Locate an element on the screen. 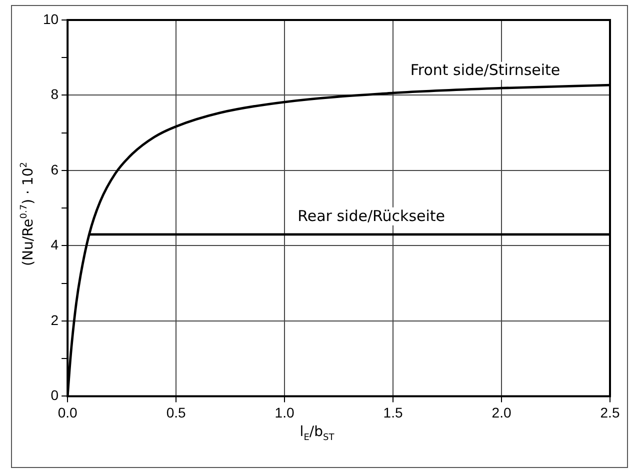 The width and height of the screenshot is (634, 475). y-tick-label: 4 is located at coordinates (54, 244).